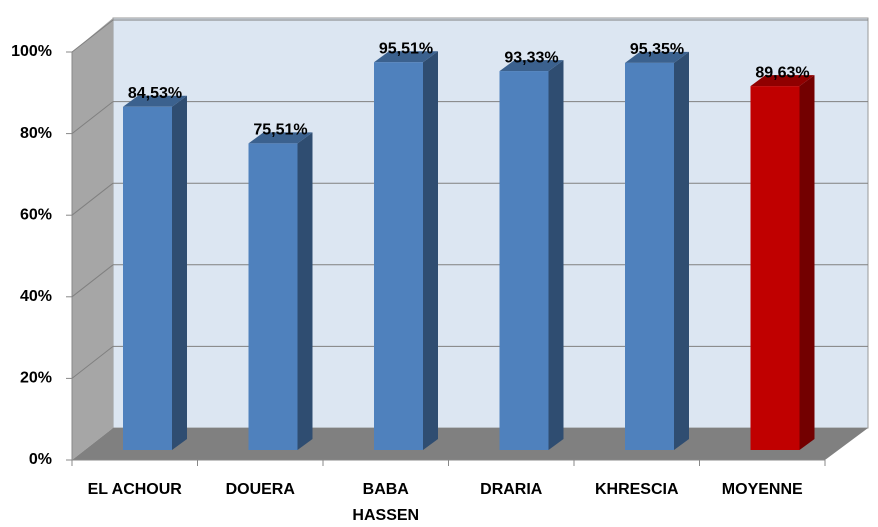 The height and width of the screenshot is (527, 878). Describe the element at coordinates (135, 489) in the screenshot. I see `x-tick-label: EL ACHOUR` at that location.